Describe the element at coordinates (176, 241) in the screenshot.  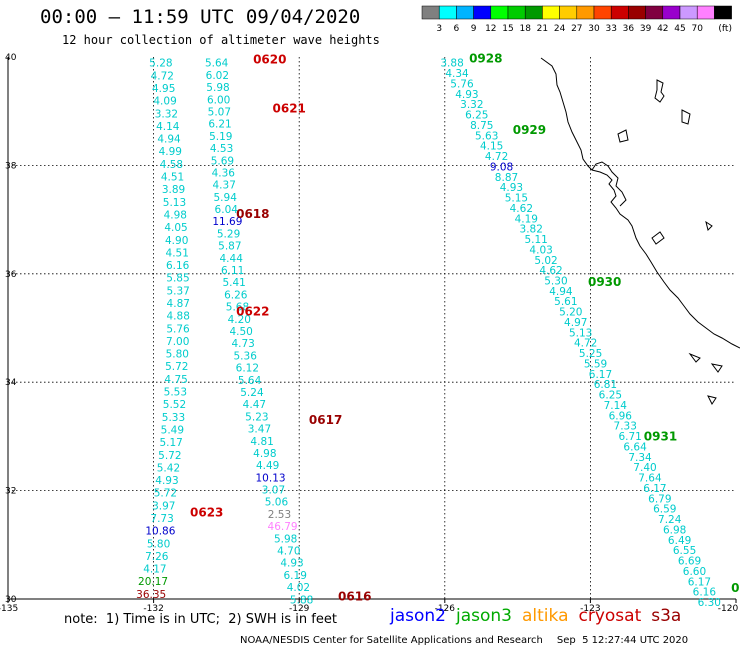
I see `wave-height-value: 4.90` at that location.